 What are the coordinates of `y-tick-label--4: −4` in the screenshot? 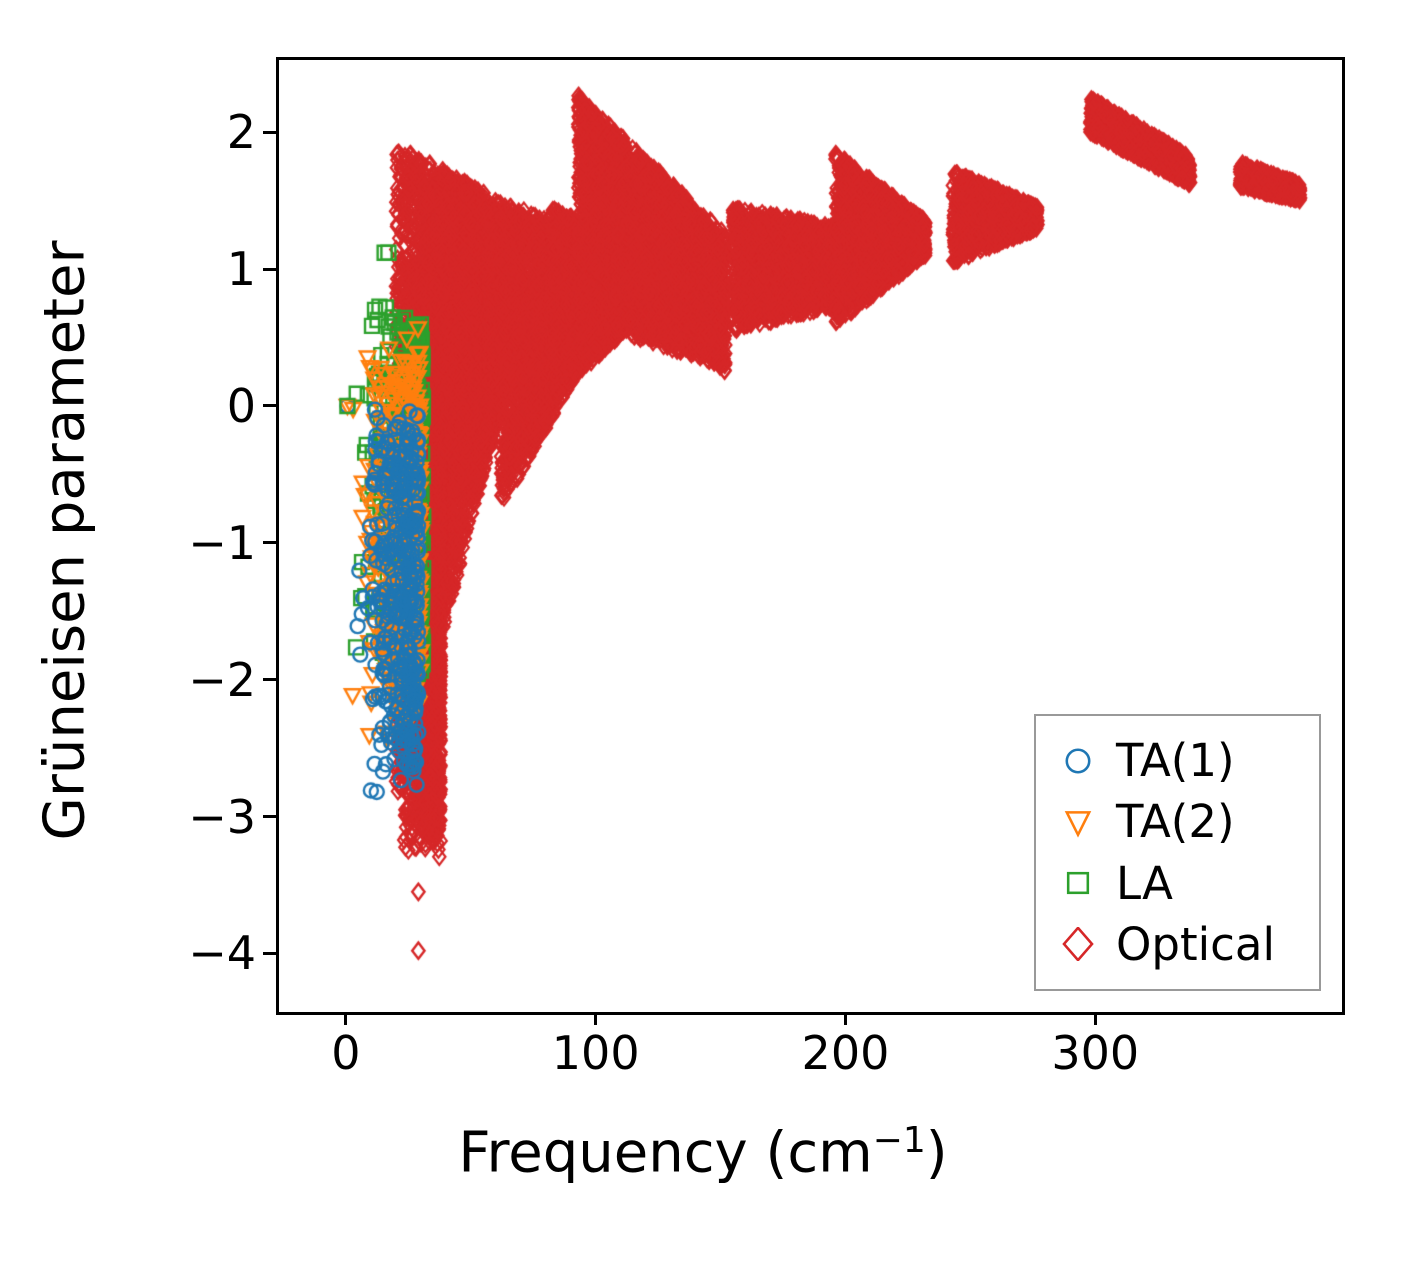 It's located at (222, 953).